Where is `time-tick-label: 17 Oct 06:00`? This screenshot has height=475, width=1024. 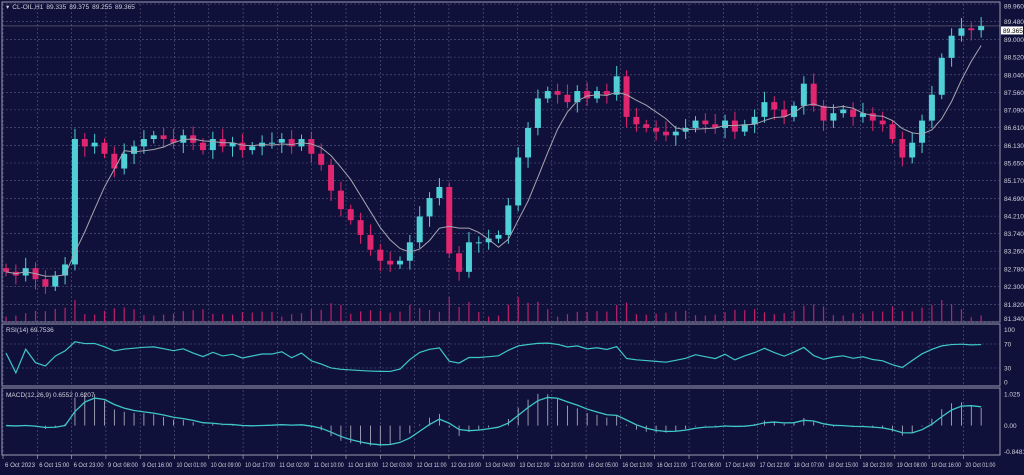
time-tick-label: 17 Oct 06:00 is located at coordinates (706, 465).